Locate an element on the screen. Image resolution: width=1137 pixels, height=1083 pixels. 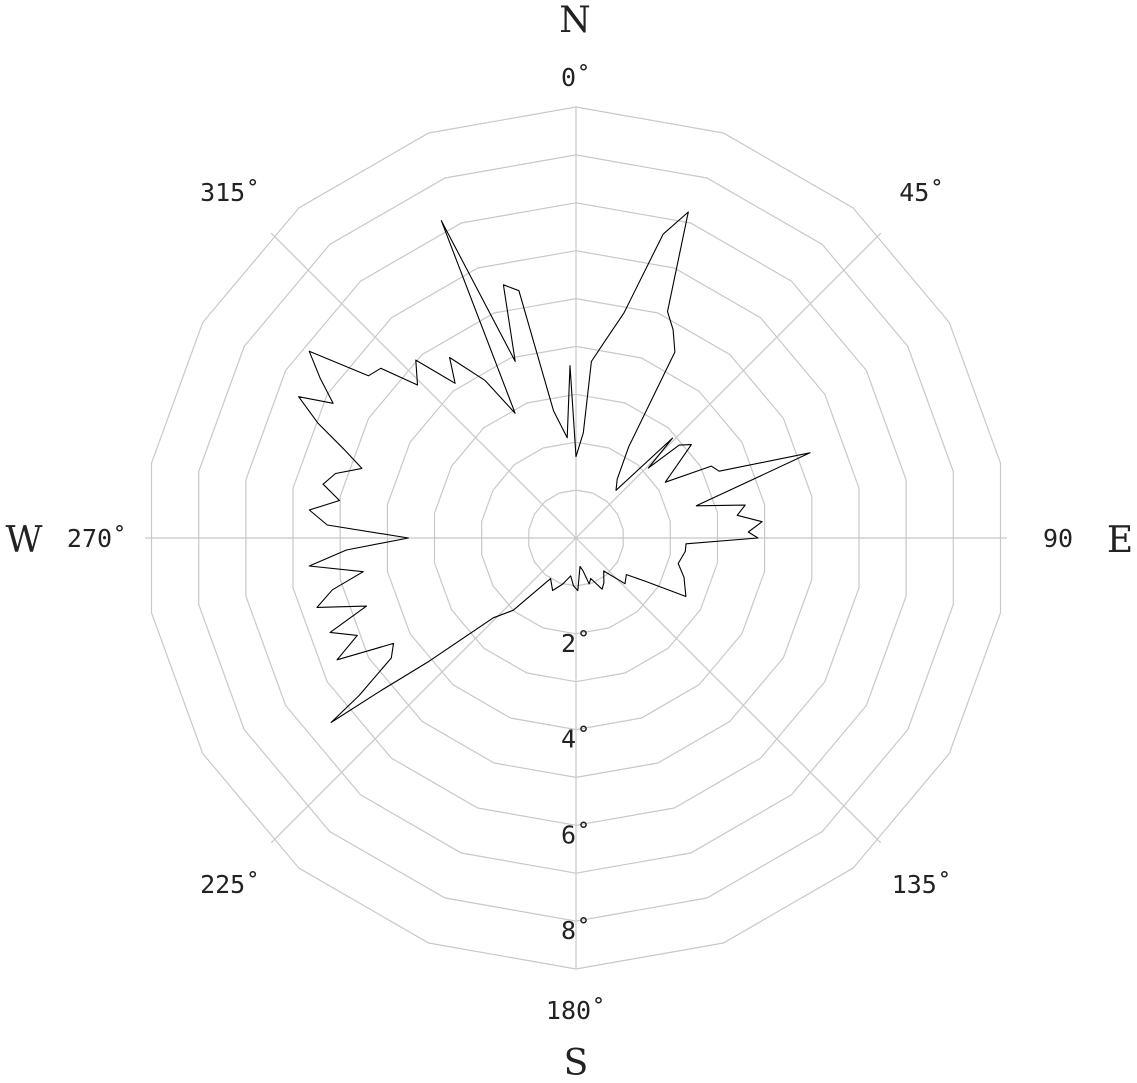
angle-label: 225˚ is located at coordinates (230, 884).